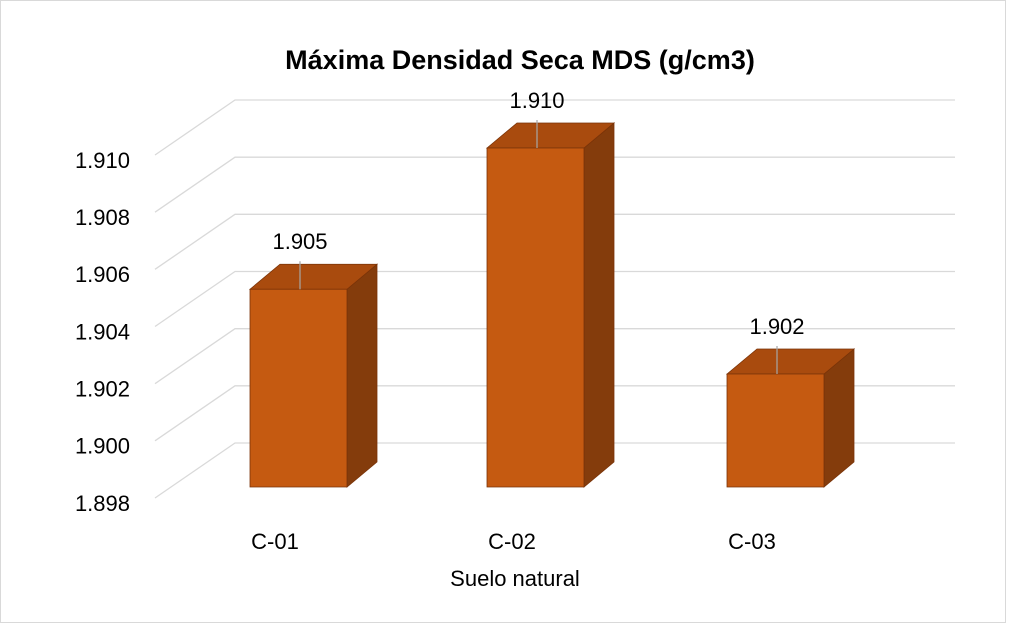 This screenshot has height=628, width=1011. What do you see at coordinates (275, 541) in the screenshot?
I see `x-tick-label: C-01` at bounding box center [275, 541].